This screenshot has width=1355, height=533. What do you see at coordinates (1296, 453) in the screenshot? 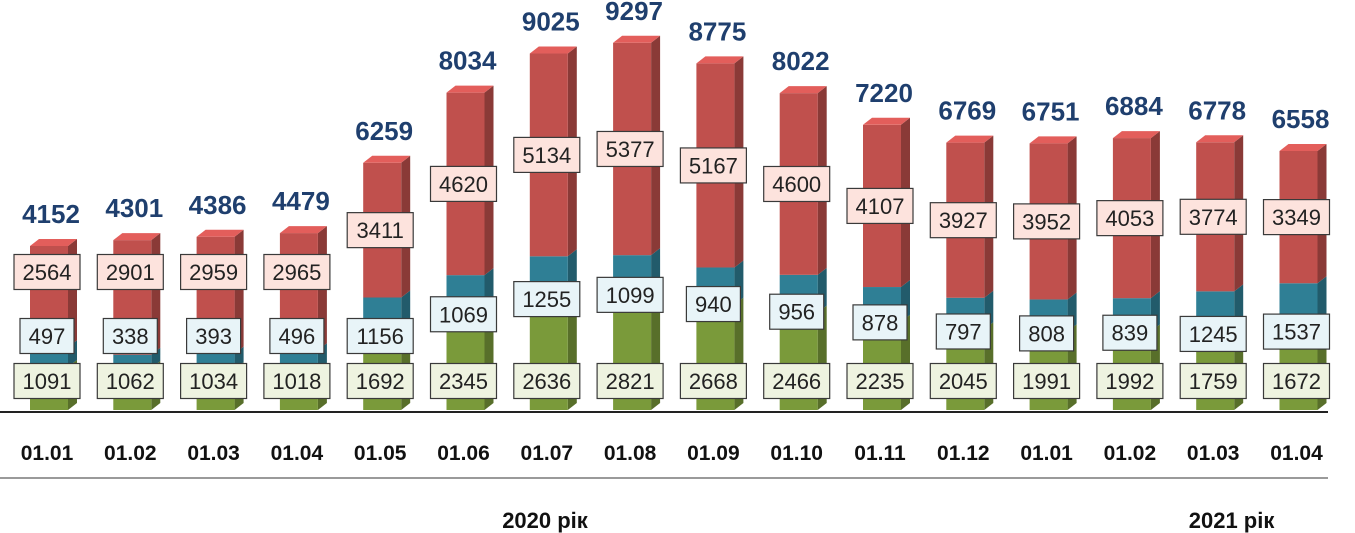
I see `x-tick-label-15: 01.04` at bounding box center [1296, 453].